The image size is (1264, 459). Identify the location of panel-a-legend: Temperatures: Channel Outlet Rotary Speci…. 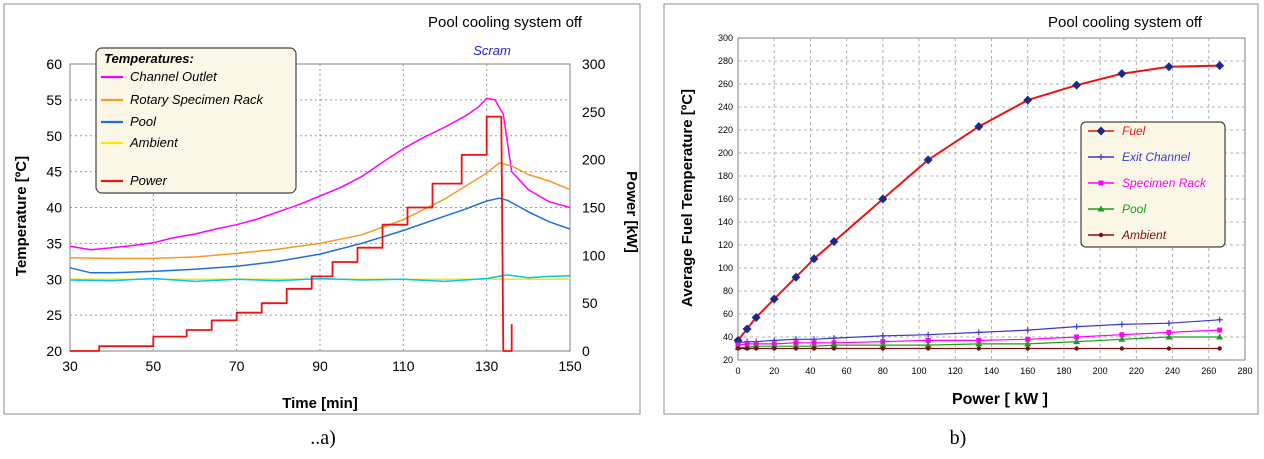
(196, 120).